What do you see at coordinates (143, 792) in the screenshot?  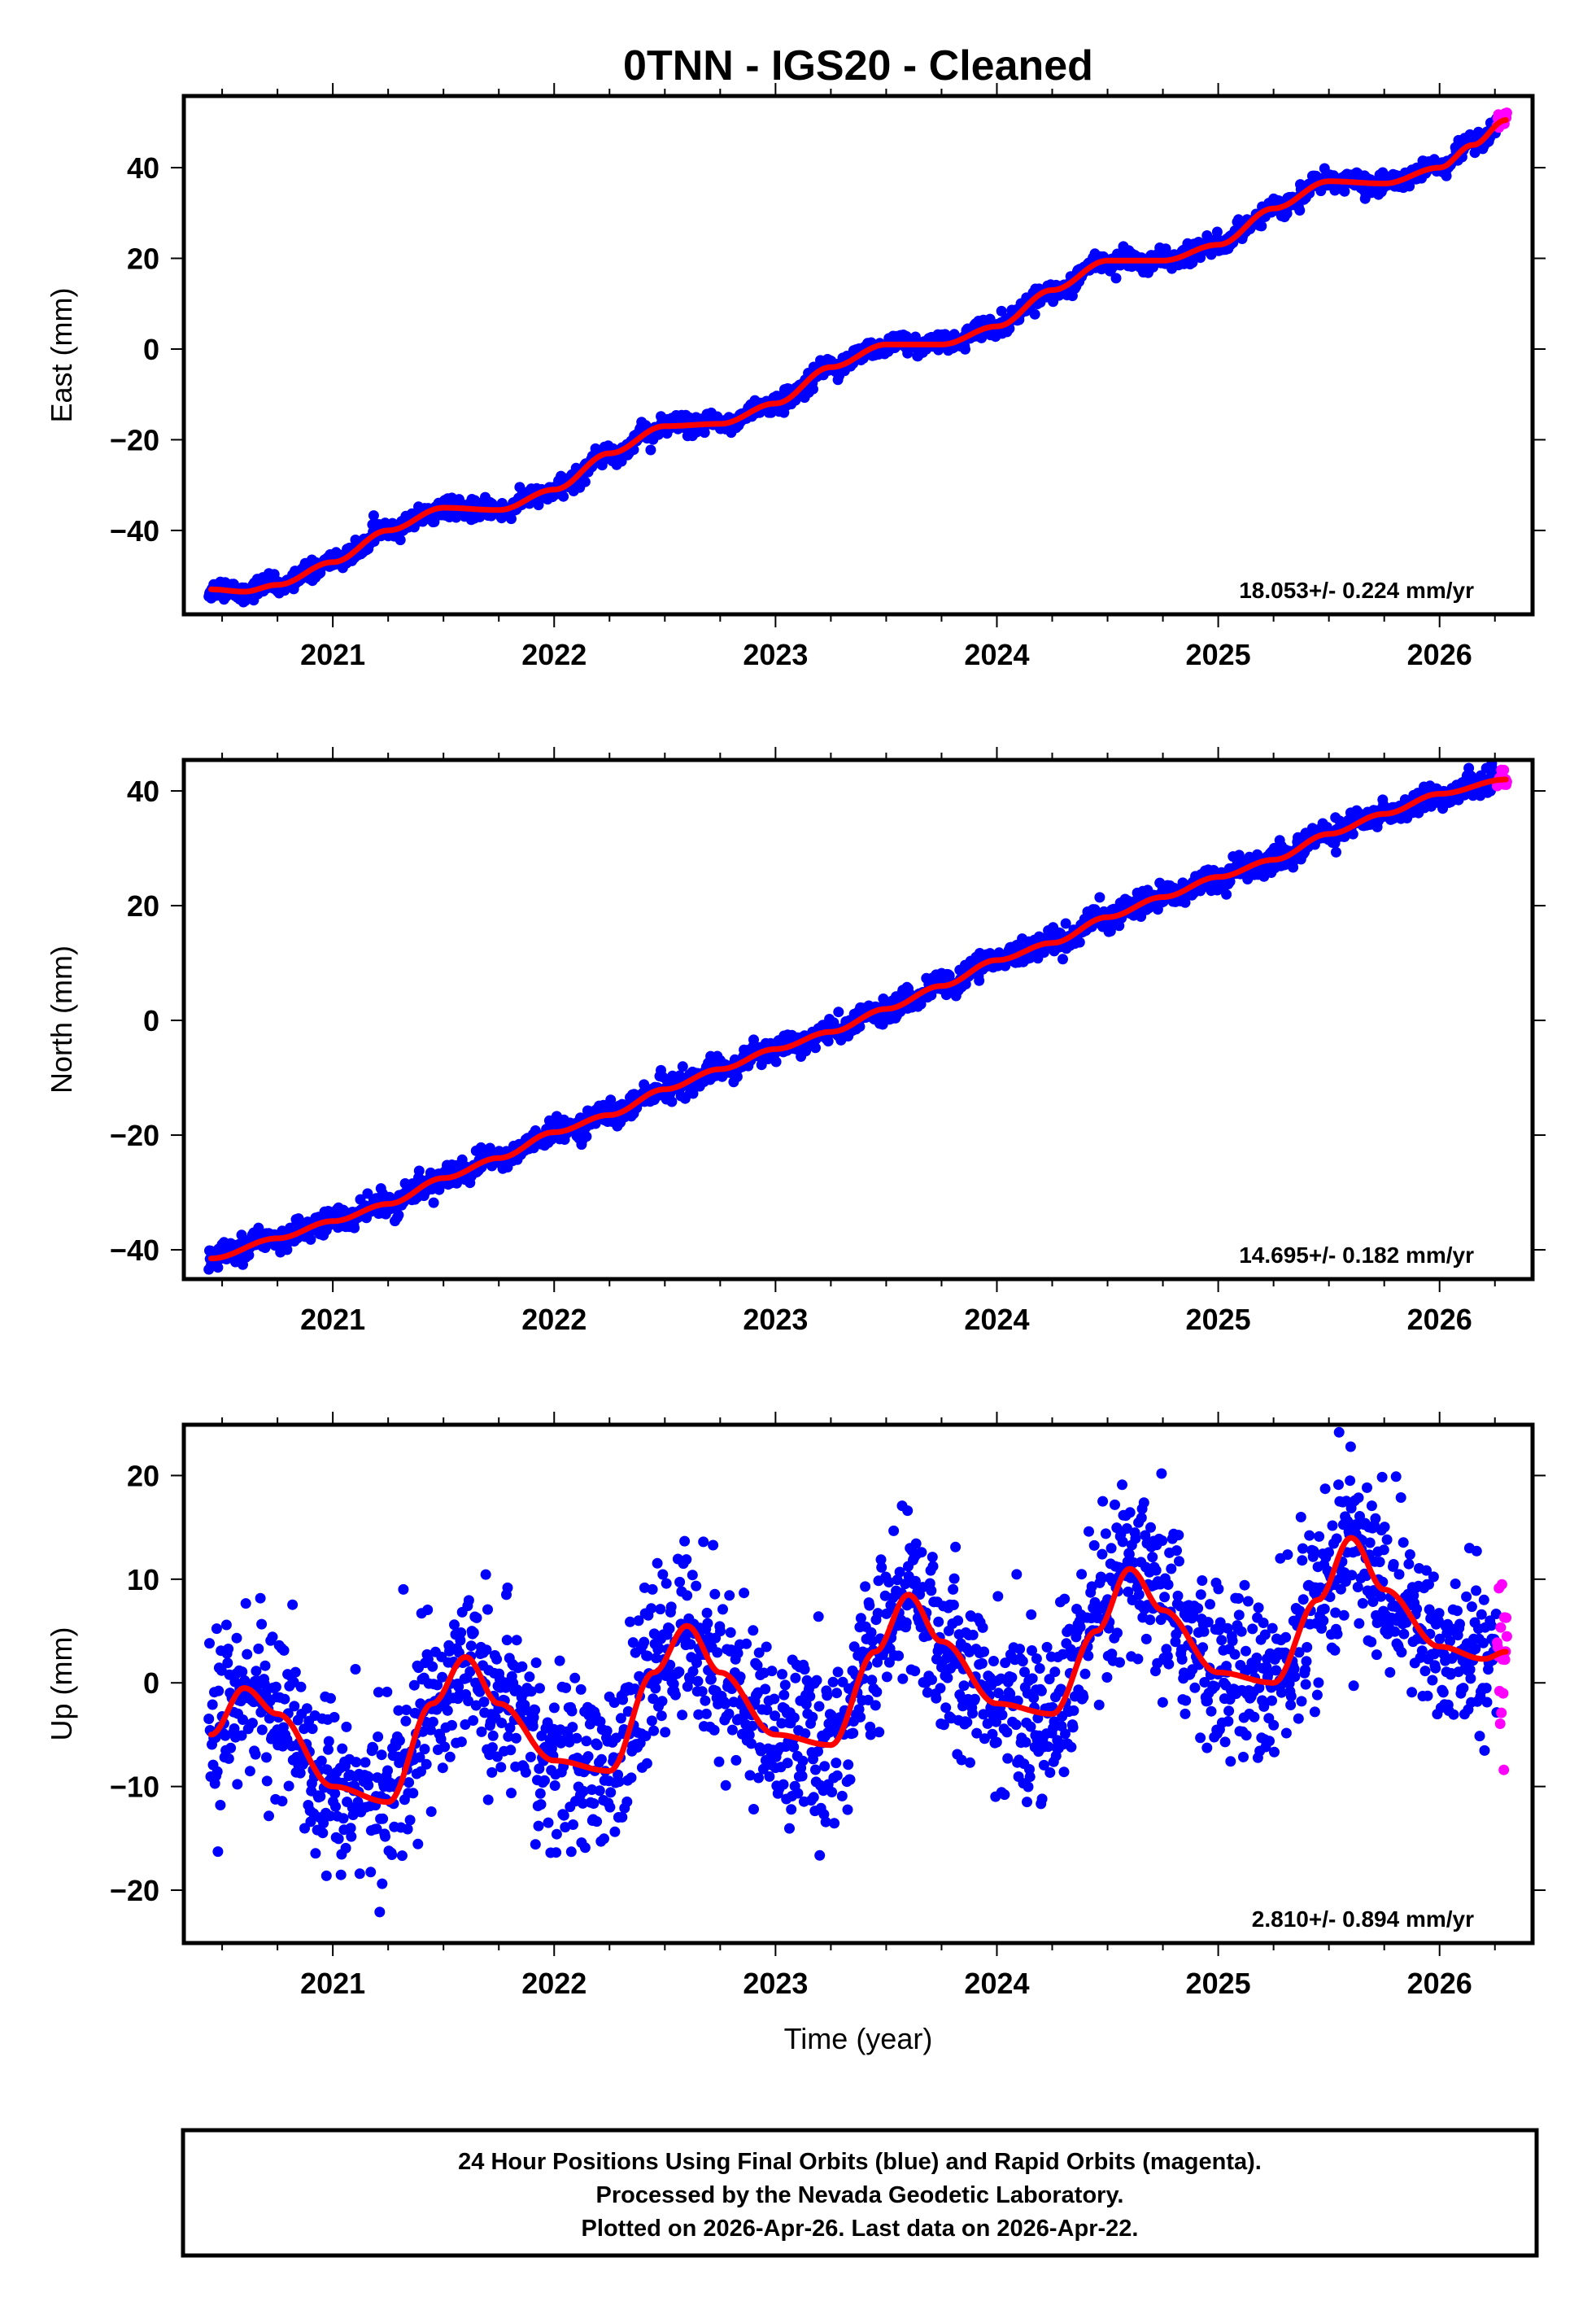 I see `north-y-tick-label: 40` at bounding box center [143, 792].